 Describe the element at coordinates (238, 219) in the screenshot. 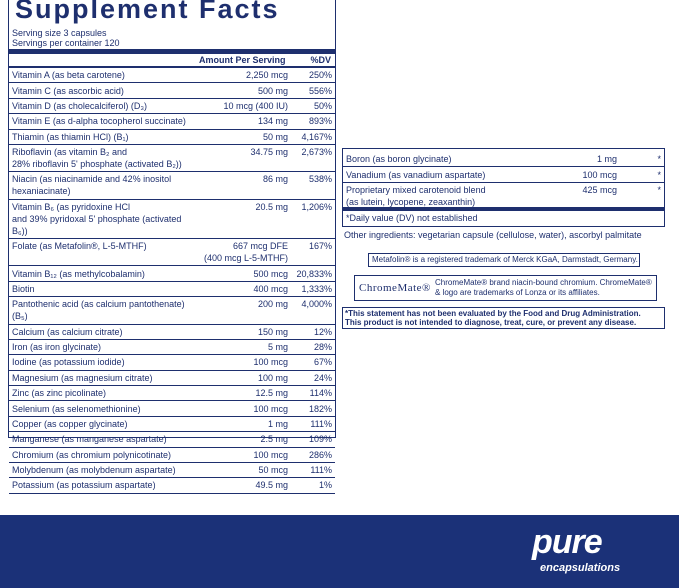

I see `amount: 20.5 mg` at that location.